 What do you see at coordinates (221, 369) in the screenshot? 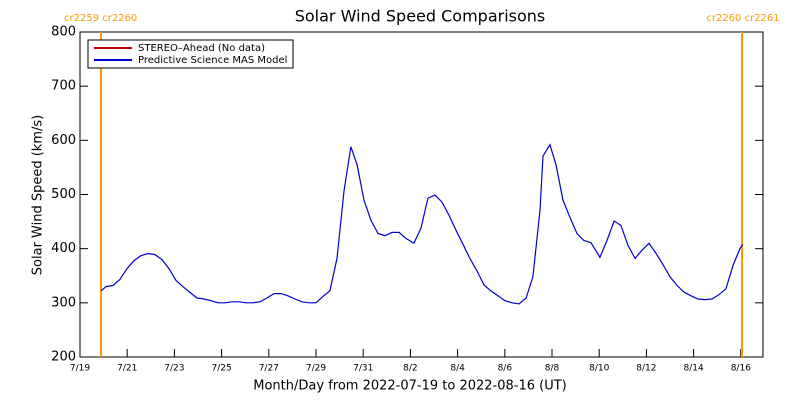
I see `x-tick-label: 7/25` at bounding box center [221, 369].